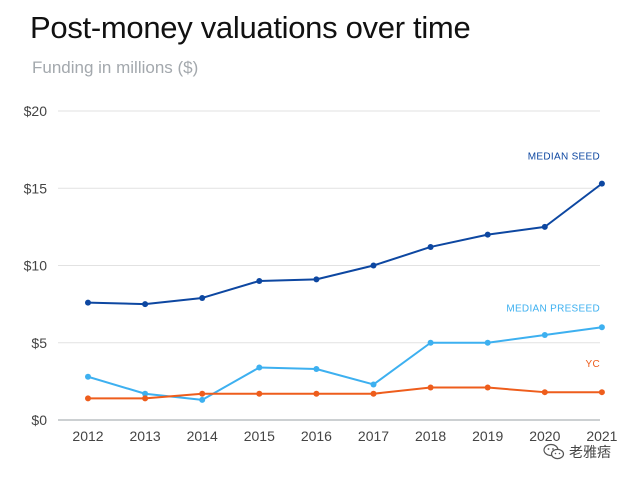 The height and width of the screenshot is (480, 640). What do you see at coordinates (36, 111) in the screenshot?
I see `y-tick-label: $20` at bounding box center [36, 111].